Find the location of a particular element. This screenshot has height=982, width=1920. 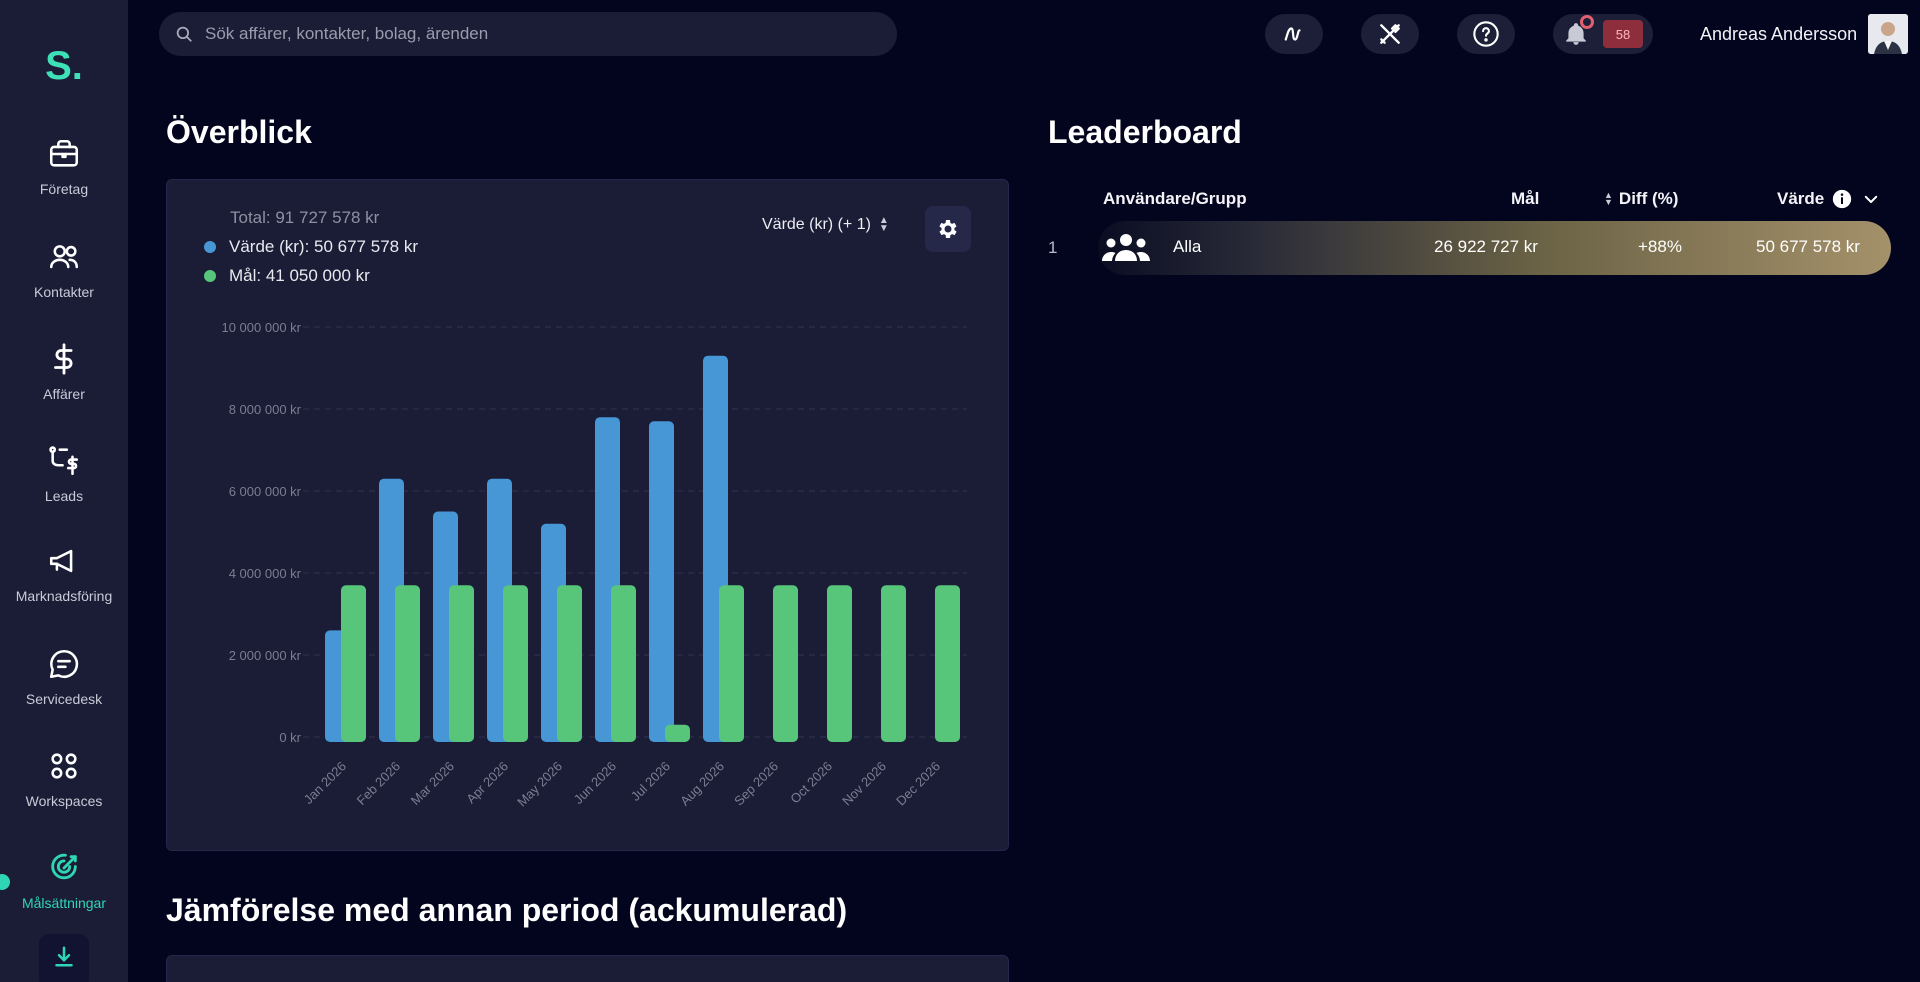

x-tick-label: Oct 2026 is located at coordinates (811, 783).